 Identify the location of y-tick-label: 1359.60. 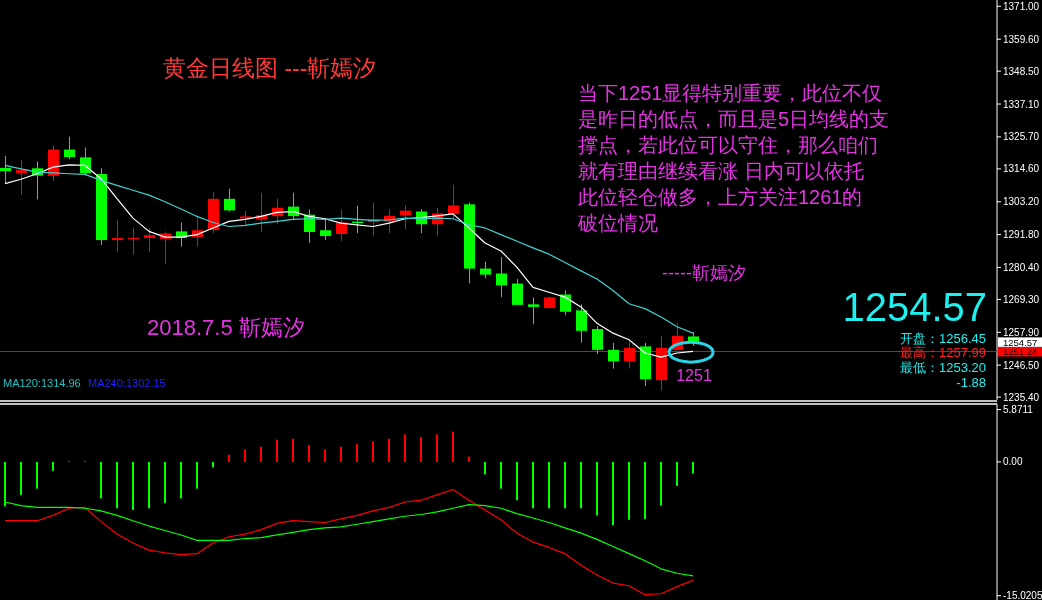
(1021, 39).